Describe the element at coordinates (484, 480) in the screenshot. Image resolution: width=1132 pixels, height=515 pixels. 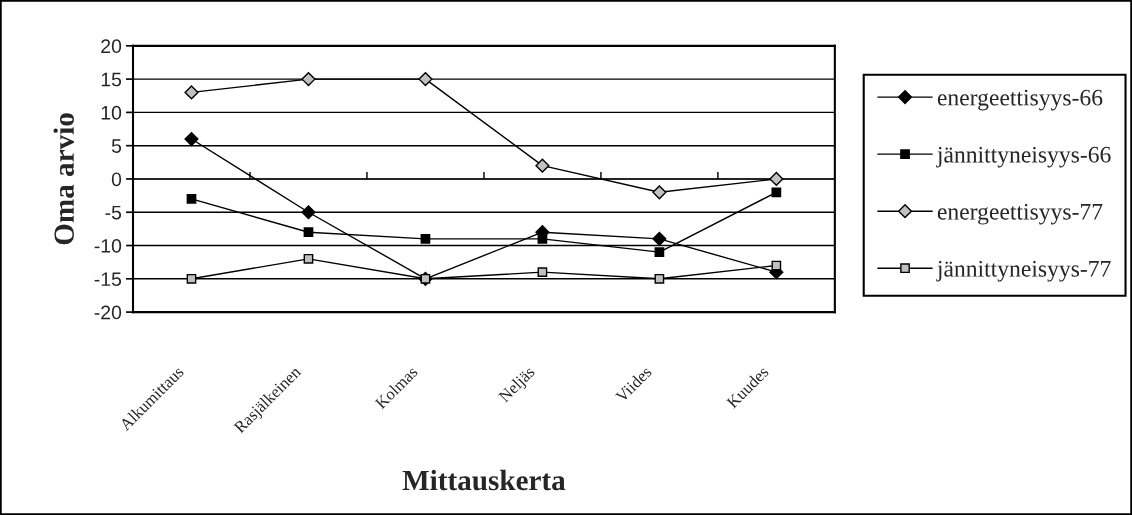
I see `x-axis-title: Mittauskerta` at that location.